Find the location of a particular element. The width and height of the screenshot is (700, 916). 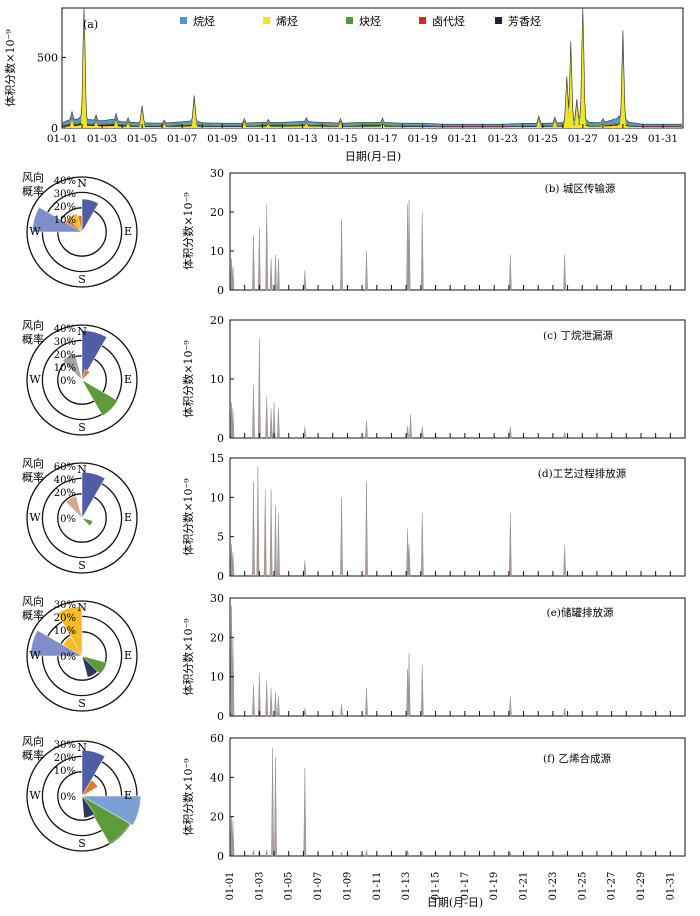

panel-c-ylabel: 体积分数×10⁻⁹ is located at coordinates (188, 379).